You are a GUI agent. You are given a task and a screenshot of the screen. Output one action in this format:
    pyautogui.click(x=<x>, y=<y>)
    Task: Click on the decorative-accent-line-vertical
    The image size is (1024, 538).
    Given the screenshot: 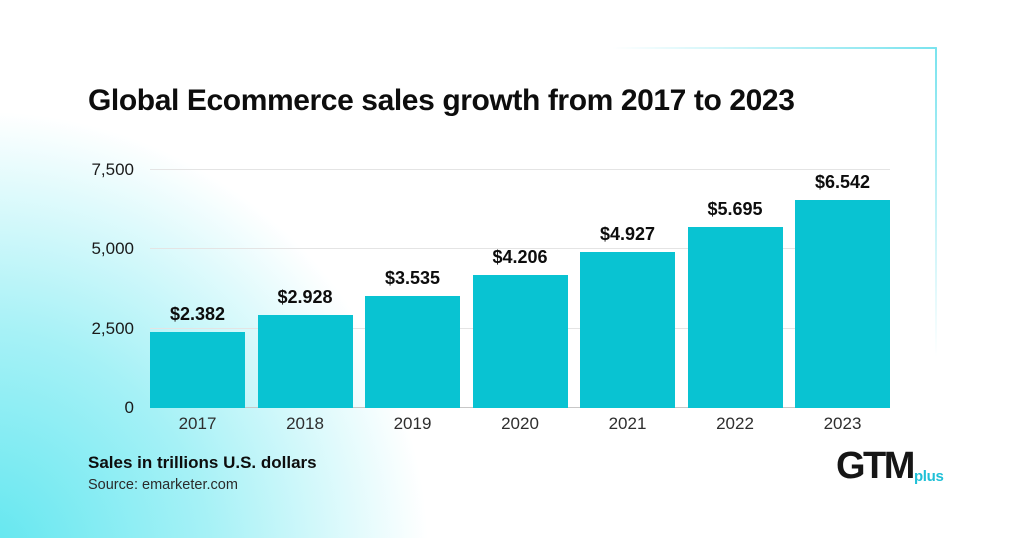 What is the action you would take?
    pyautogui.click(x=936, y=202)
    